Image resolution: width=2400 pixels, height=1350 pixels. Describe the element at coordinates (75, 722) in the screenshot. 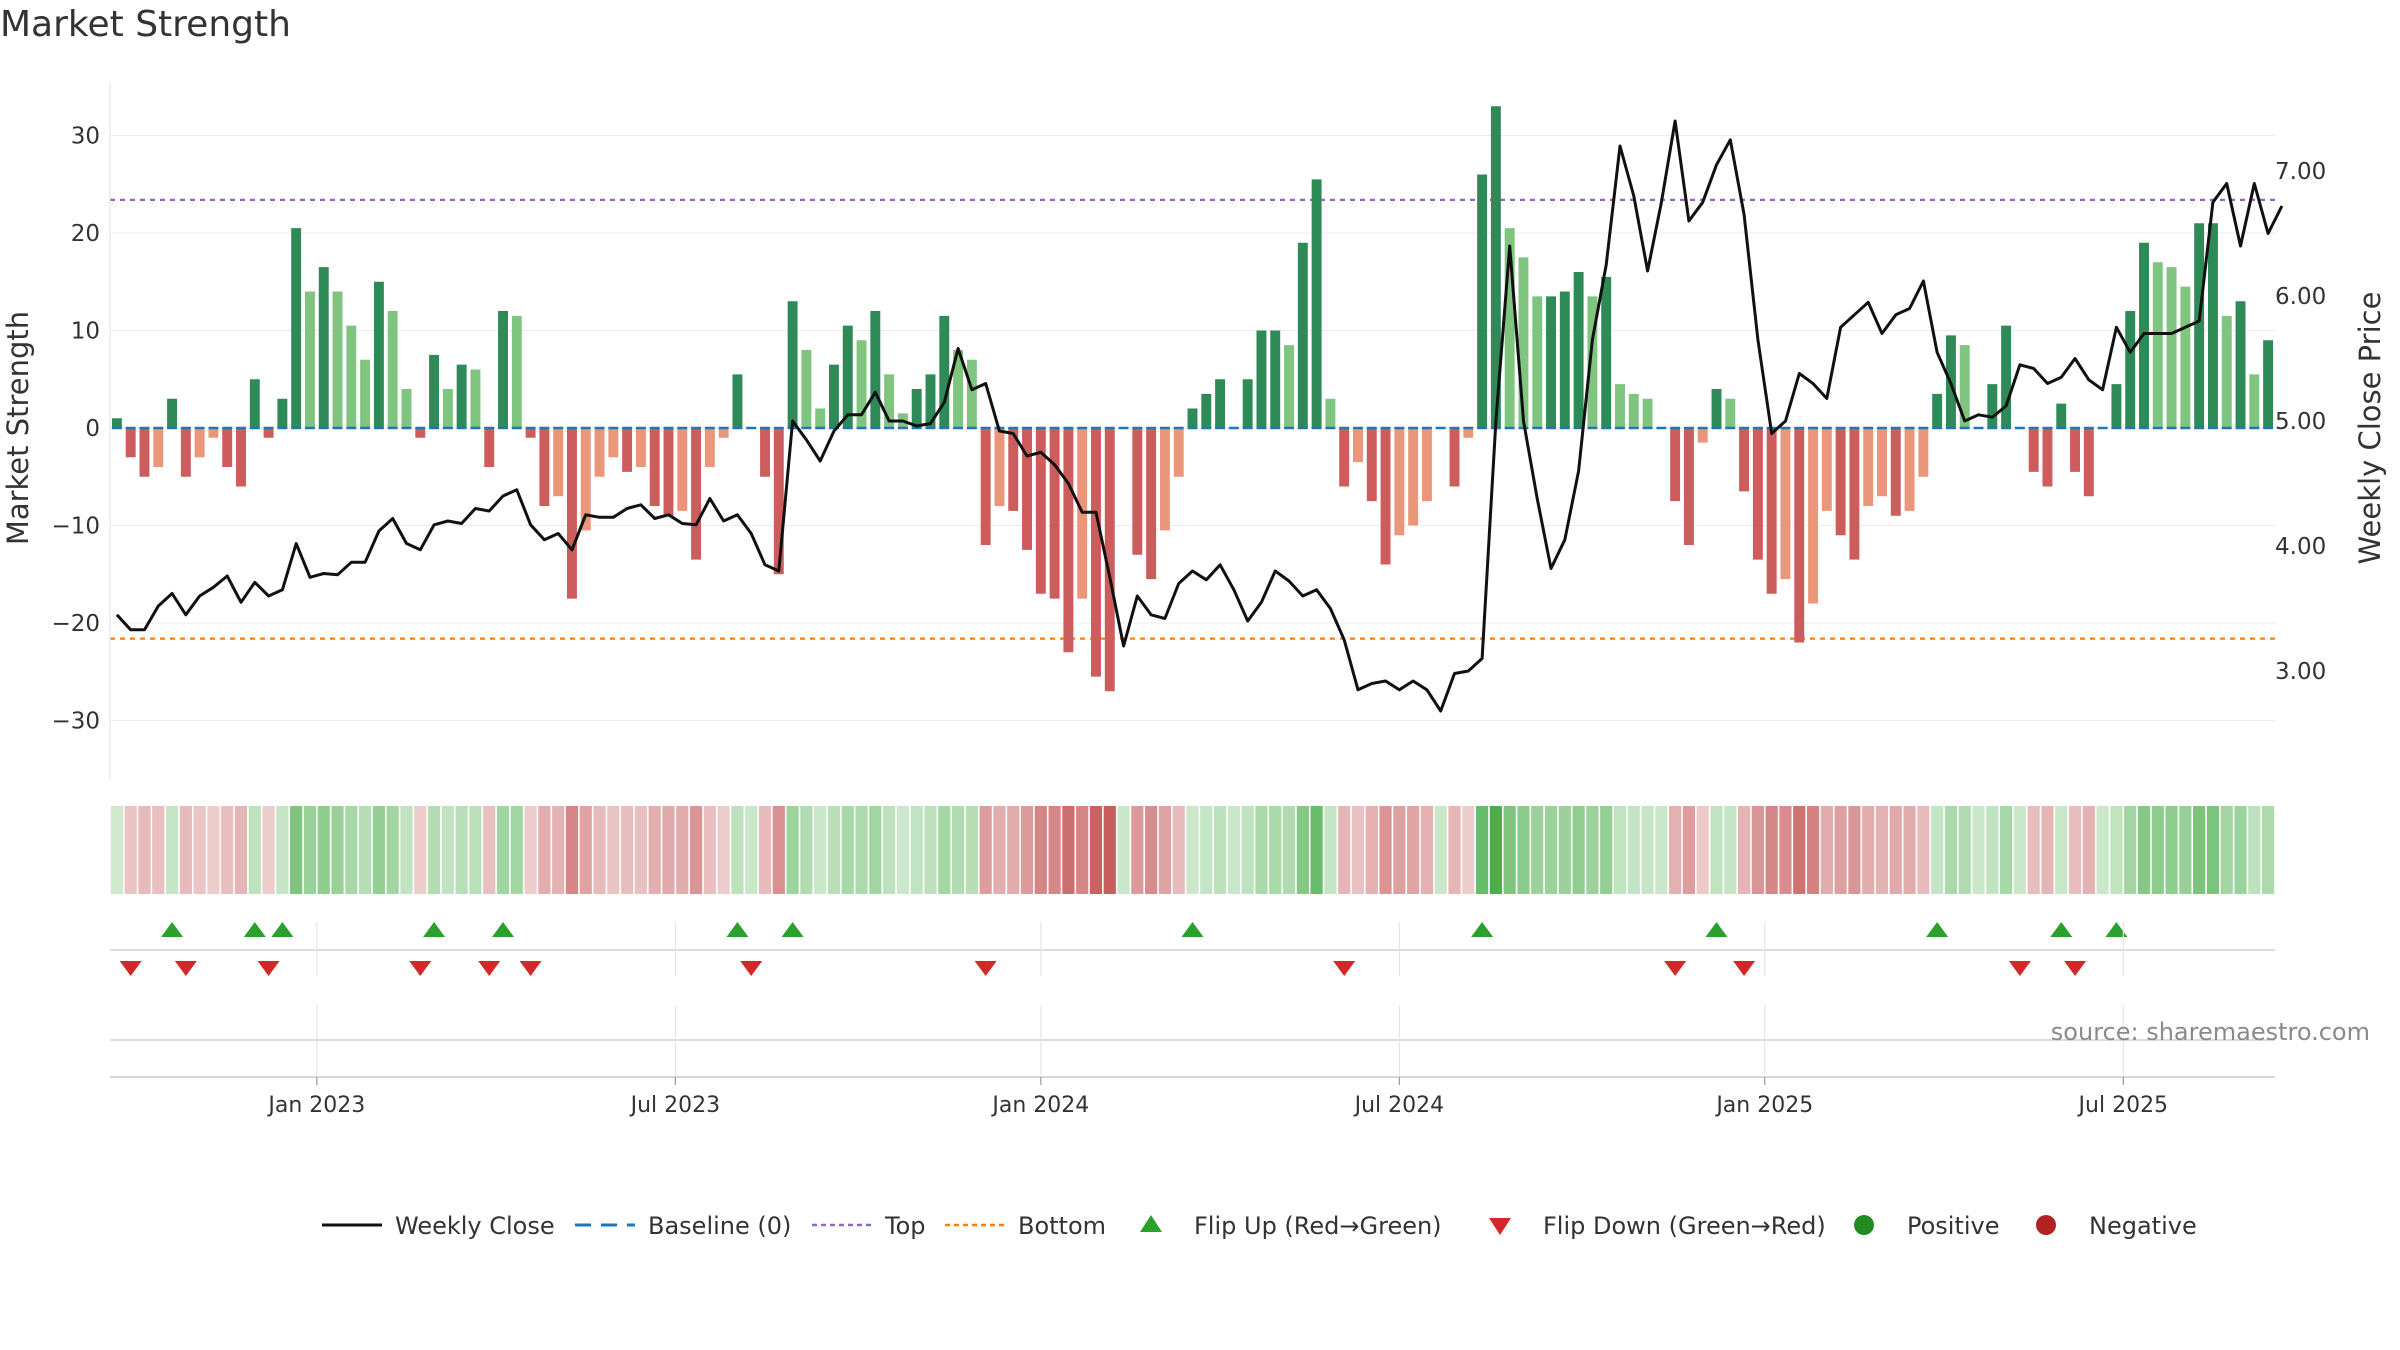

I see `y-tick-label: −30` at that location.